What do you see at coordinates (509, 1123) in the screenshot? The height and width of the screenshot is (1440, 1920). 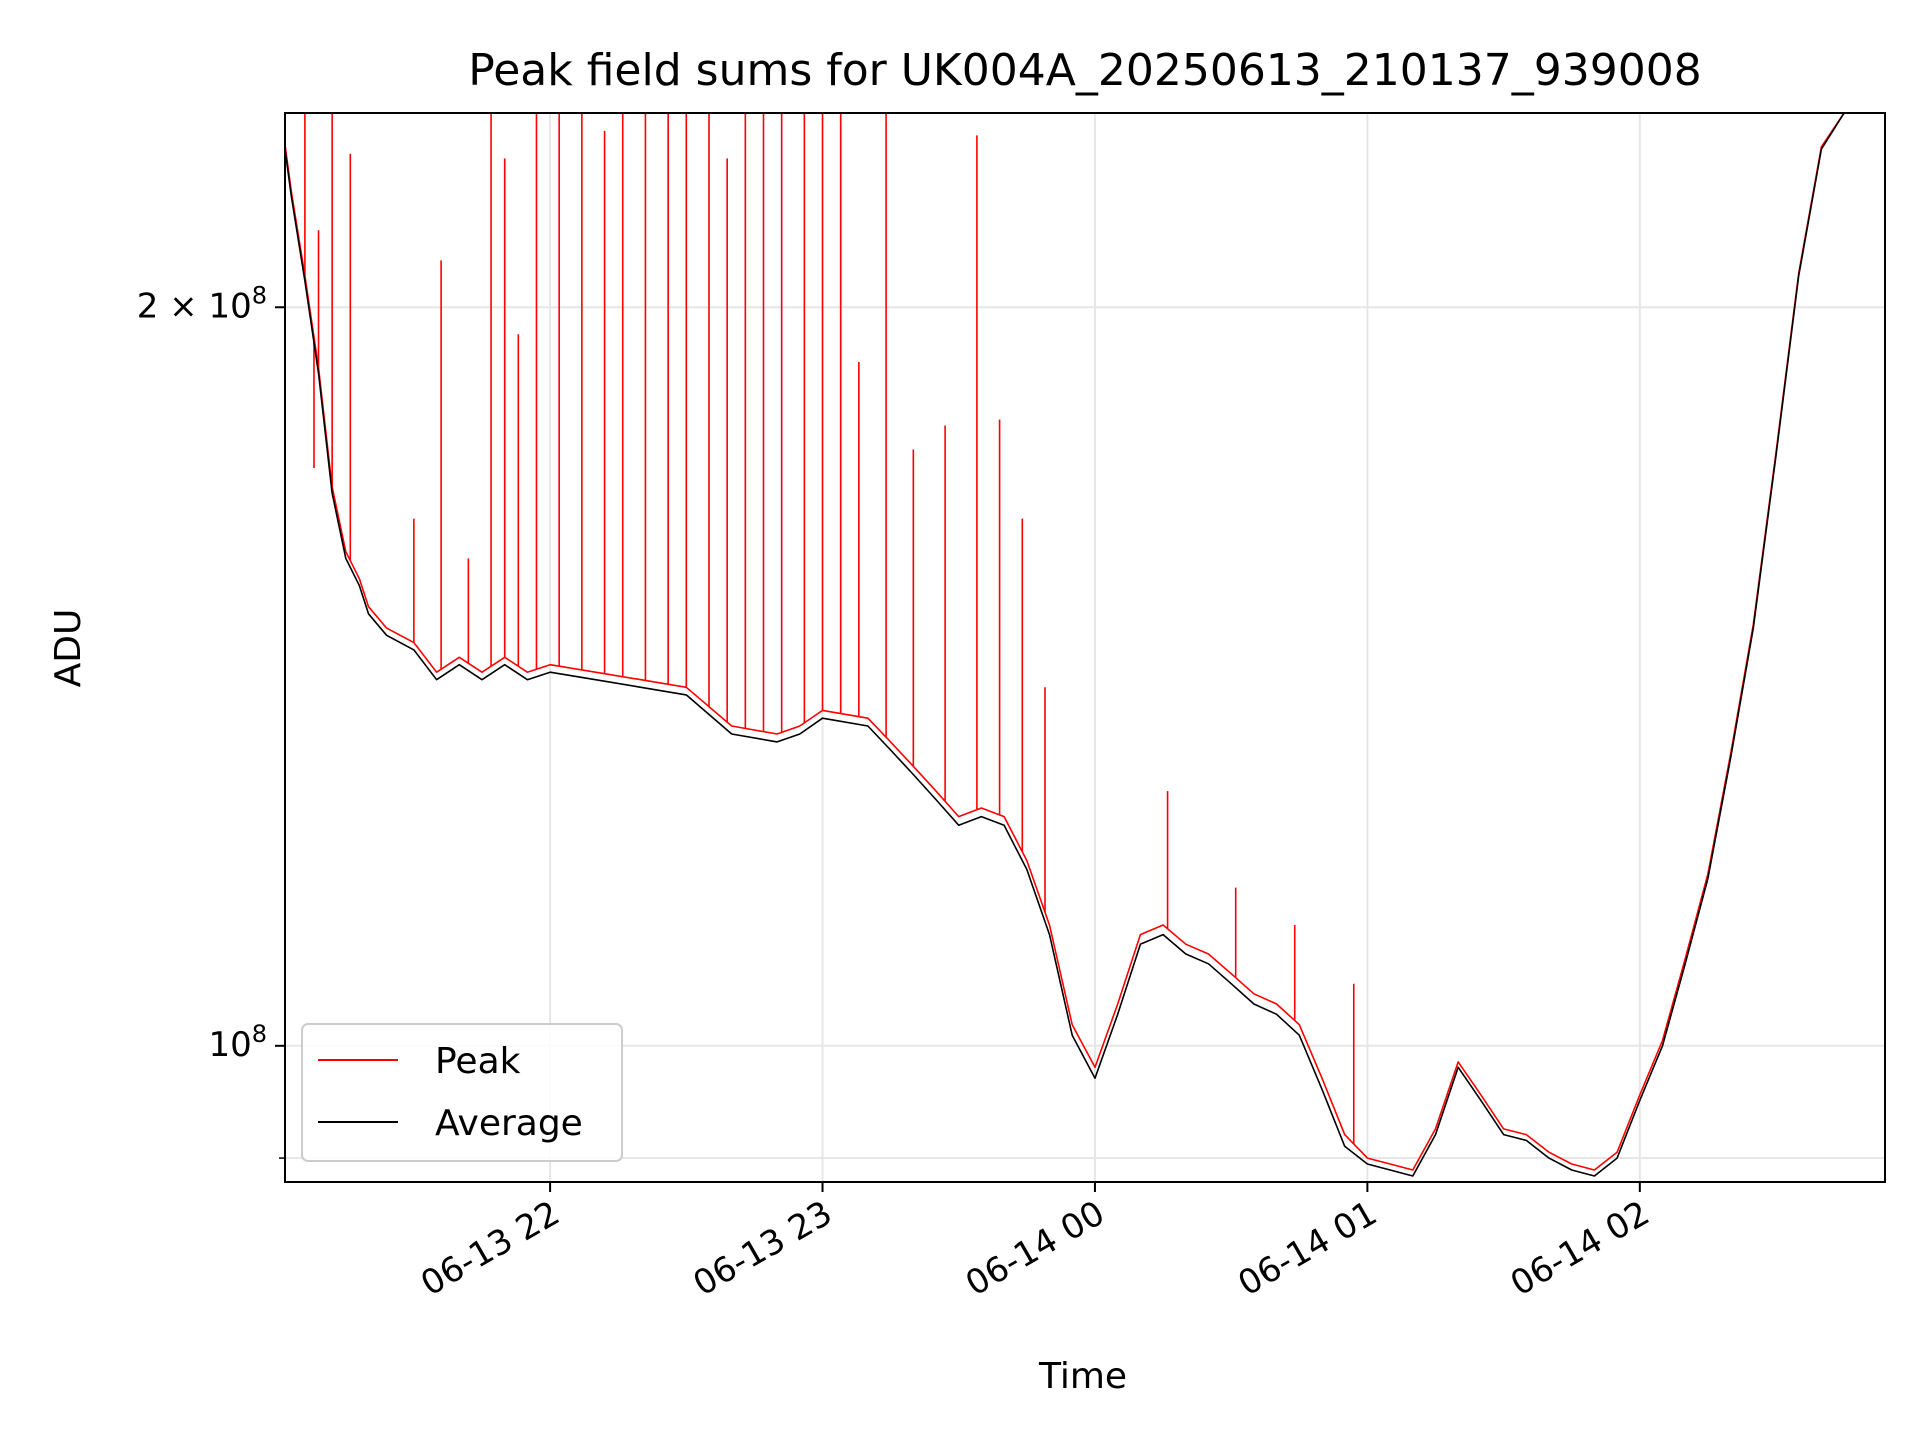 I see `legend-label-average: Average` at bounding box center [509, 1123].